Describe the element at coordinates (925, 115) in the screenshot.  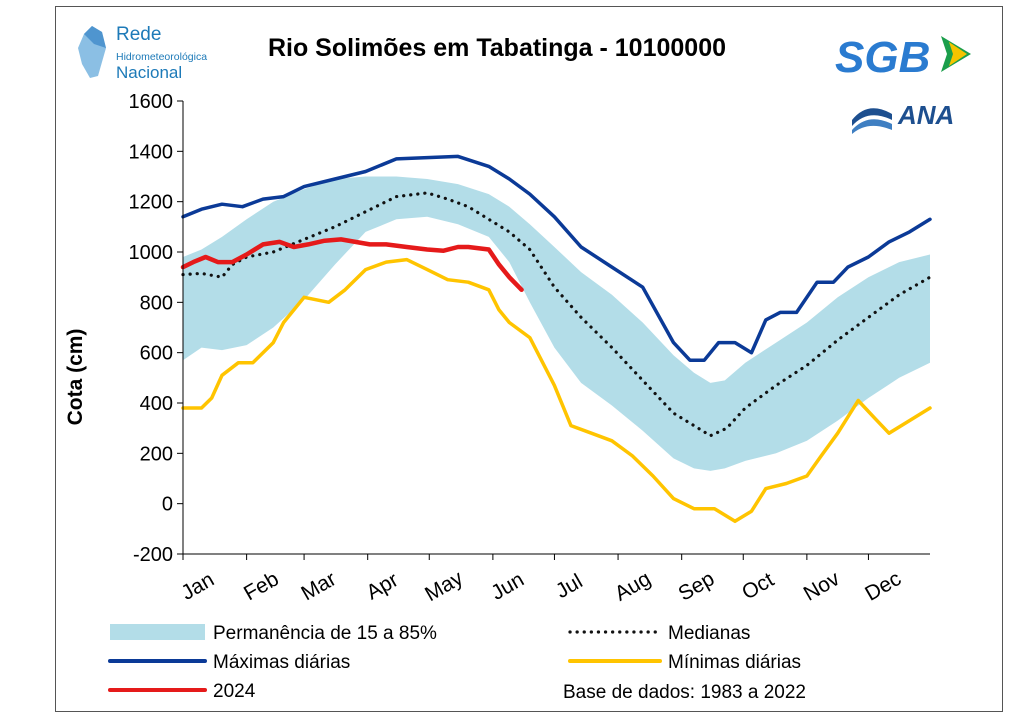
I see `ana-logo-text: ANA` at that location.